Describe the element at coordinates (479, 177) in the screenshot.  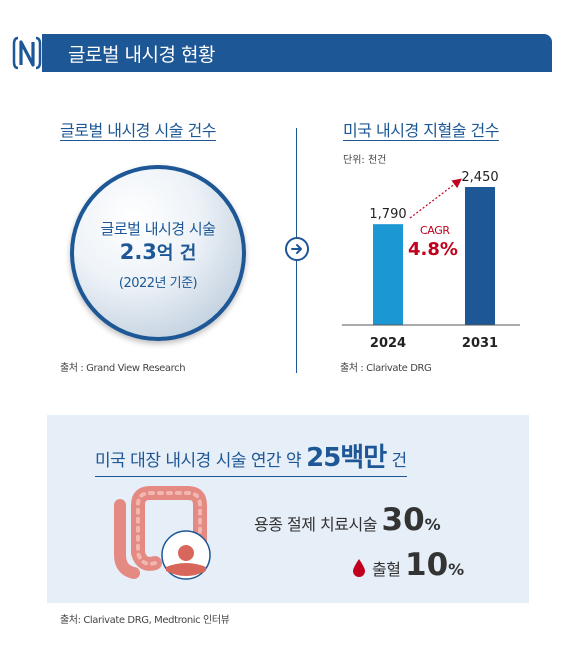
I see `bar-value-label: 2,450` at that location.